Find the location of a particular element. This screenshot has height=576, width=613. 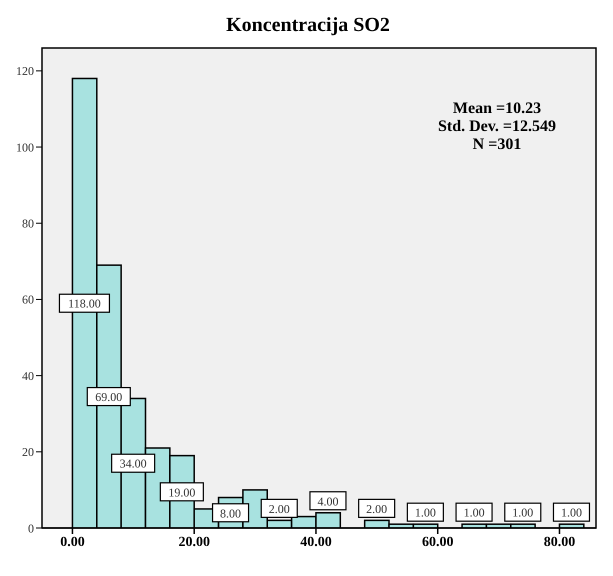

annotation: Mean =10.23 is located at coordinates (497, 109).